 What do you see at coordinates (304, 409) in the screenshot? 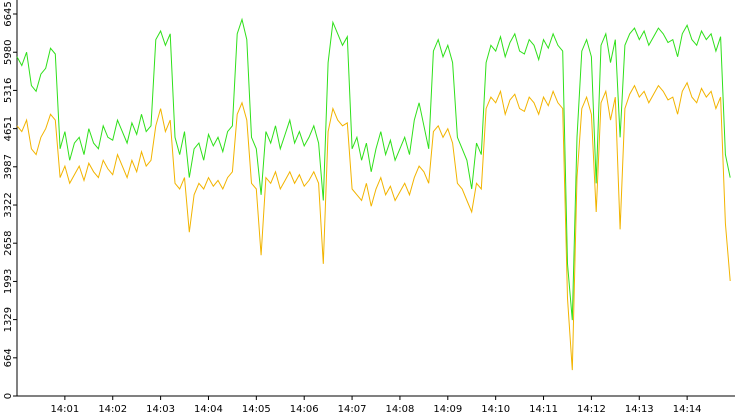
I see `x-tick-label: 14:06` at bounding box center [304, 409].